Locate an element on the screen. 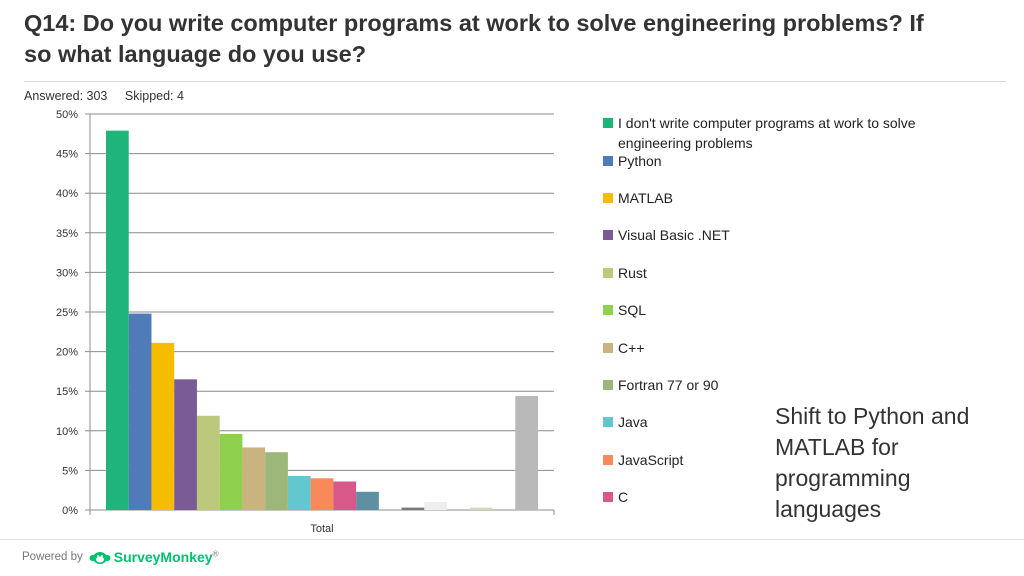  legend-label: Java is located at coordinates (633, 422).